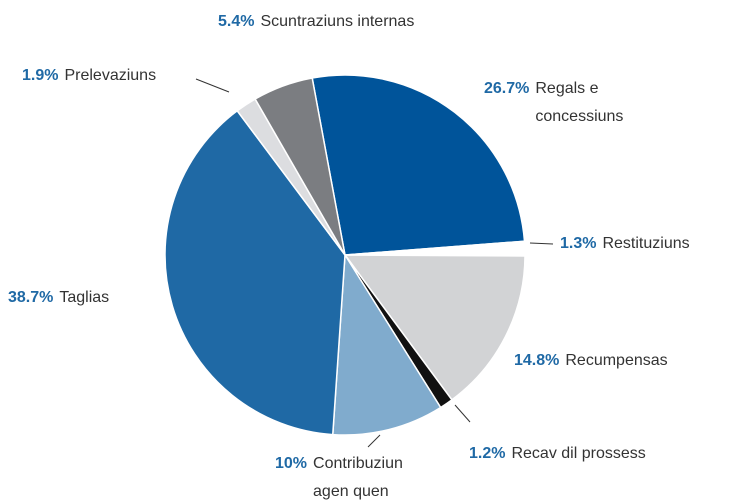 The image size is (729, 501). I want to click on slice-category-label: Restituziuns, so click(646, 243).